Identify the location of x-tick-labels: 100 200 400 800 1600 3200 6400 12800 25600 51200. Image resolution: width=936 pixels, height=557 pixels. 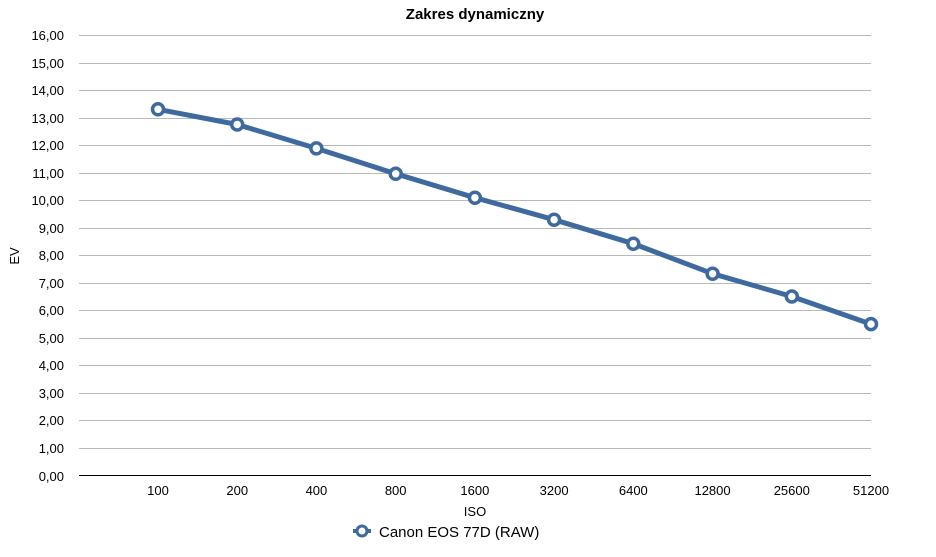
(518, 490).